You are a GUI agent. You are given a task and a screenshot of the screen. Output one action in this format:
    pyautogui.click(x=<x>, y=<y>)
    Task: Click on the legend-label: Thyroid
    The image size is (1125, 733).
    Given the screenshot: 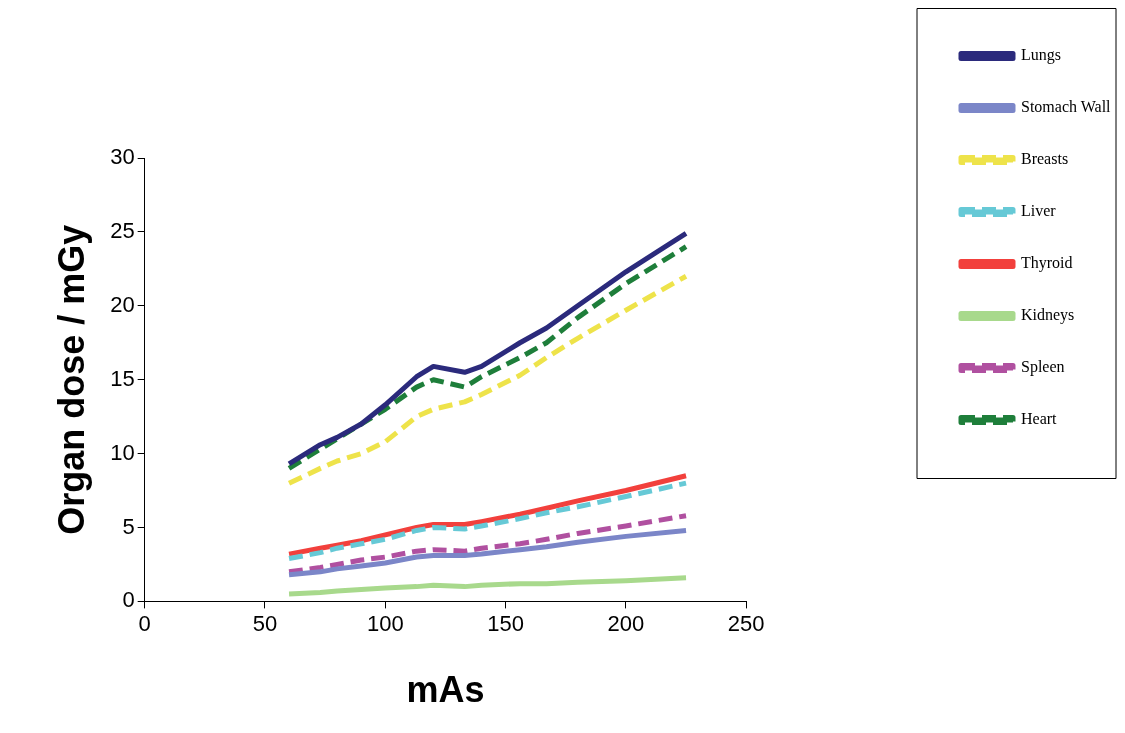 What is the action you would take?
    pyautogui.click(x=1047, y=263)
    